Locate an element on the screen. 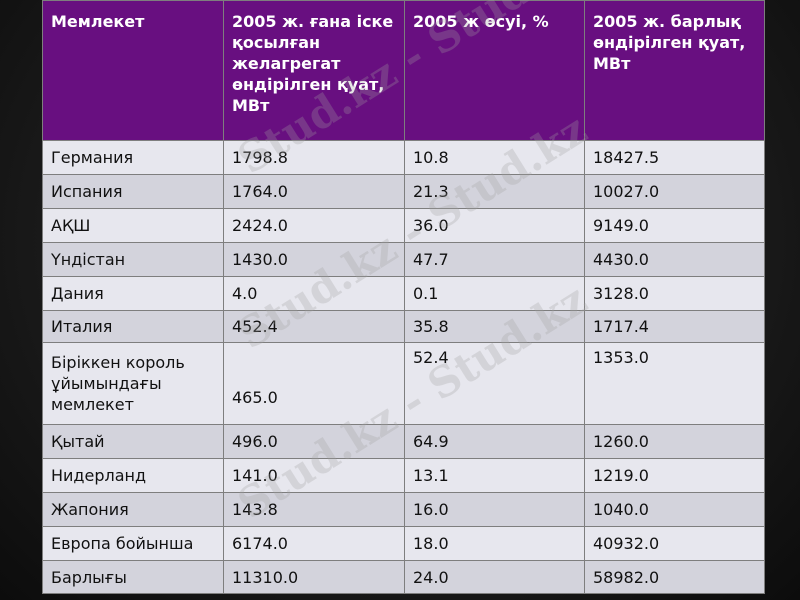 The width and height of the screenshot is (800, 600). table-row: Барлығы 11310.0 24.0 58982.0 is located at coordinates (403, 577).